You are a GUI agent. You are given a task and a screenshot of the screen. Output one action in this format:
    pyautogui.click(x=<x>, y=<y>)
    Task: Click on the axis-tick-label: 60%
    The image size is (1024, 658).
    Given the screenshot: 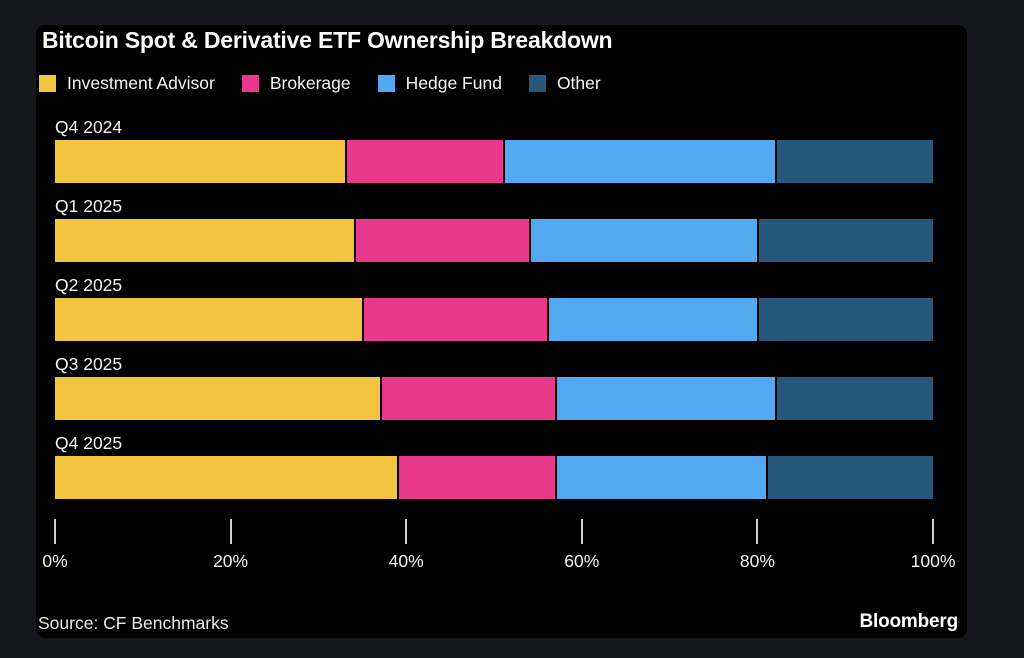 What is the action you would take?
    pyautogui.click(x=582, y=561)
    